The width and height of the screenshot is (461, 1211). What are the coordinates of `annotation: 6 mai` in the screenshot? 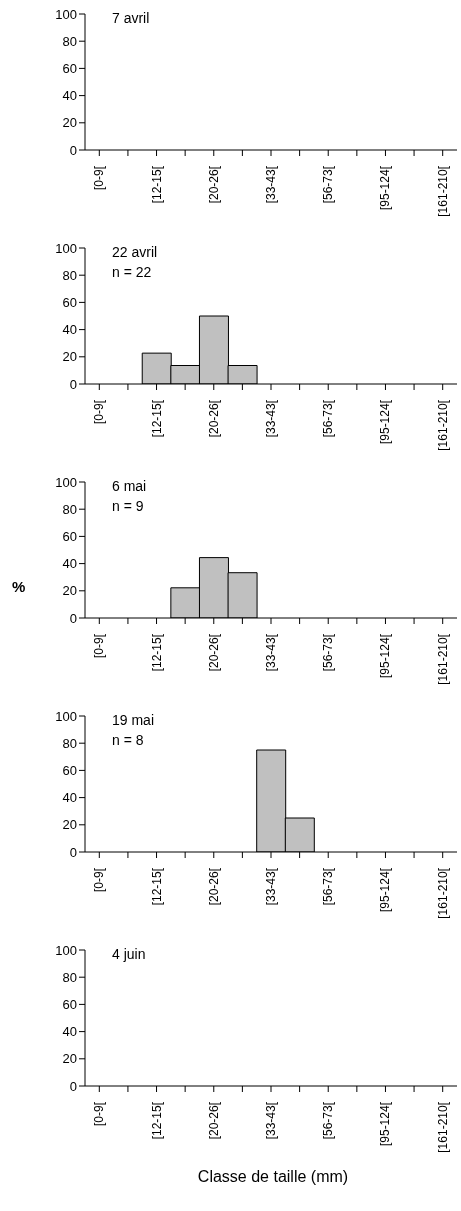 It's located at (129, 486).